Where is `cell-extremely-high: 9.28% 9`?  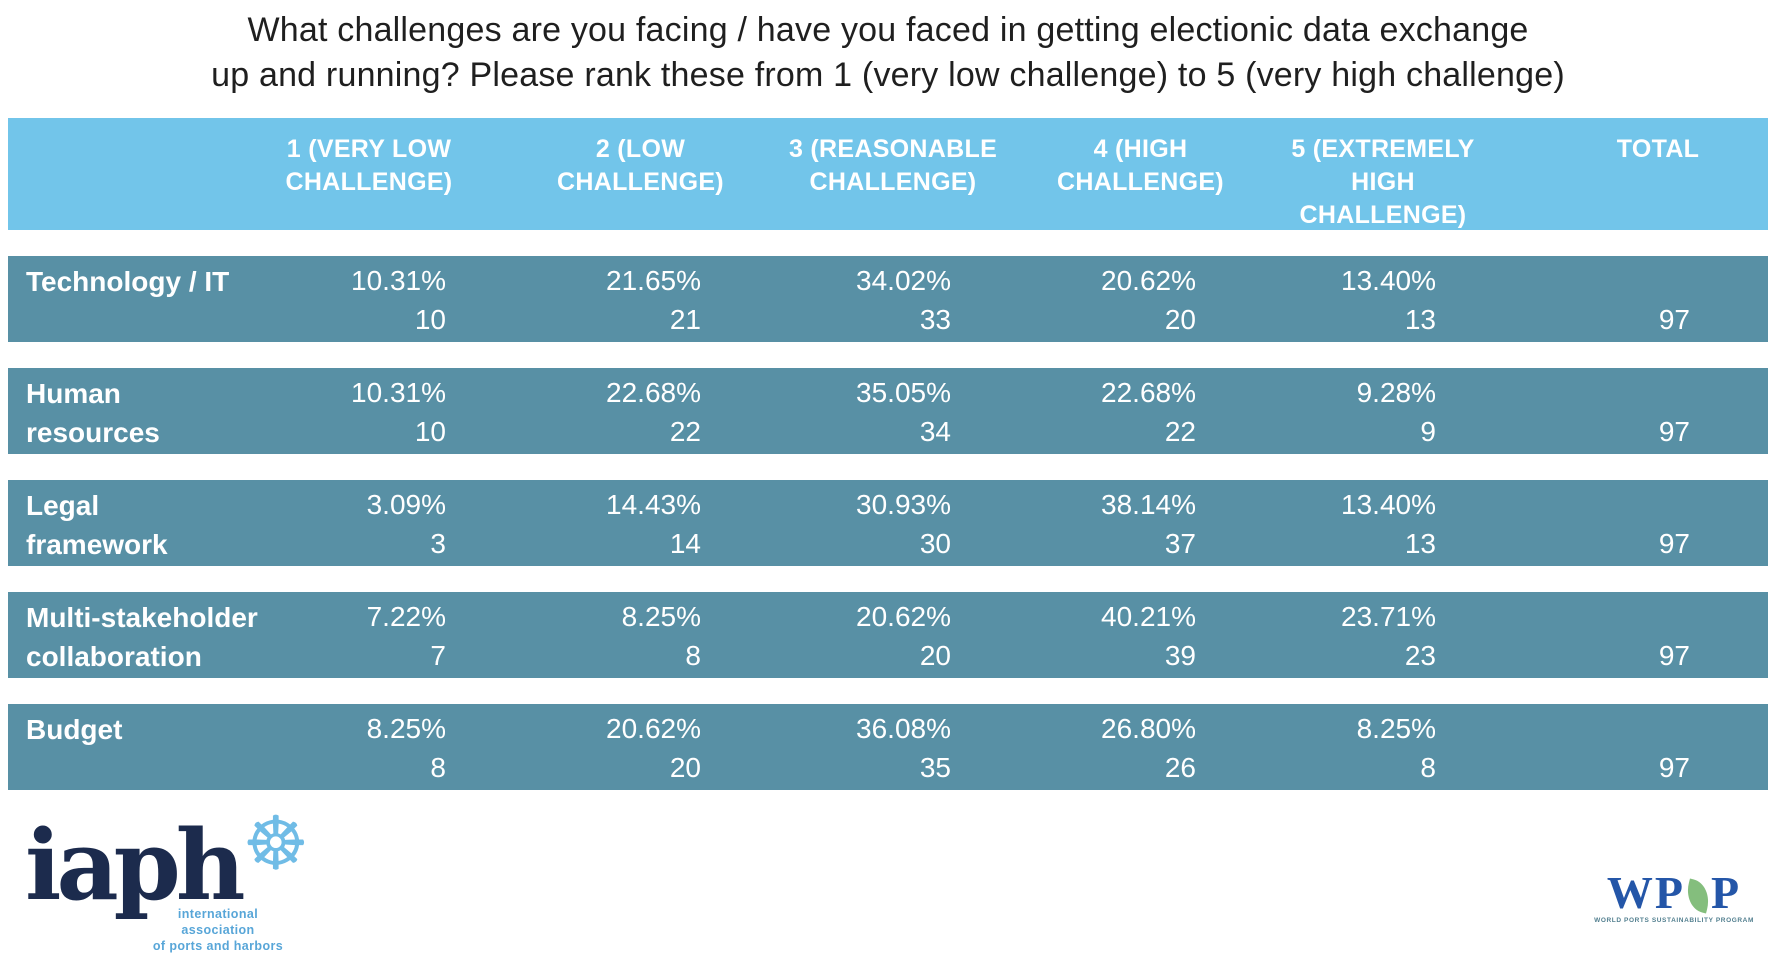 cell-extremely-high: 9.28% 9 is located at coordinates (1328, 411).